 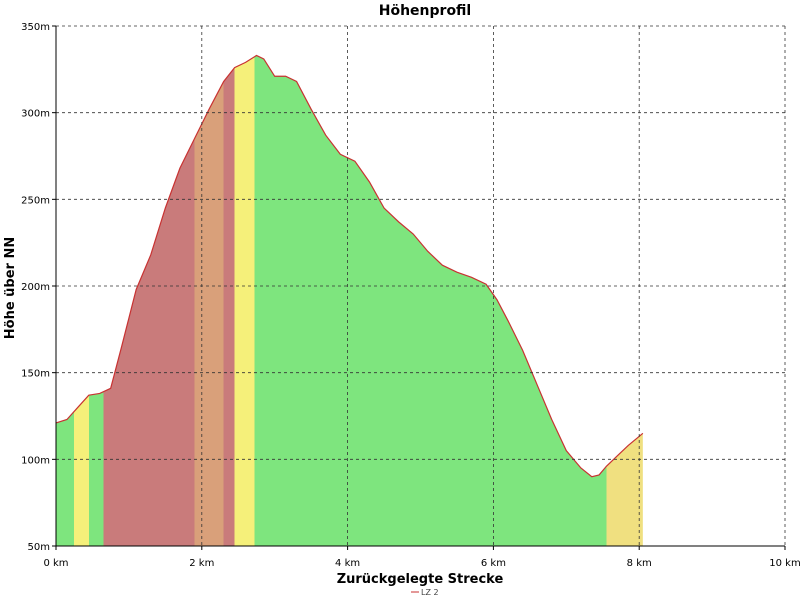 I want to click on x-tick-label: 2 km, so click(x=201, y=563).